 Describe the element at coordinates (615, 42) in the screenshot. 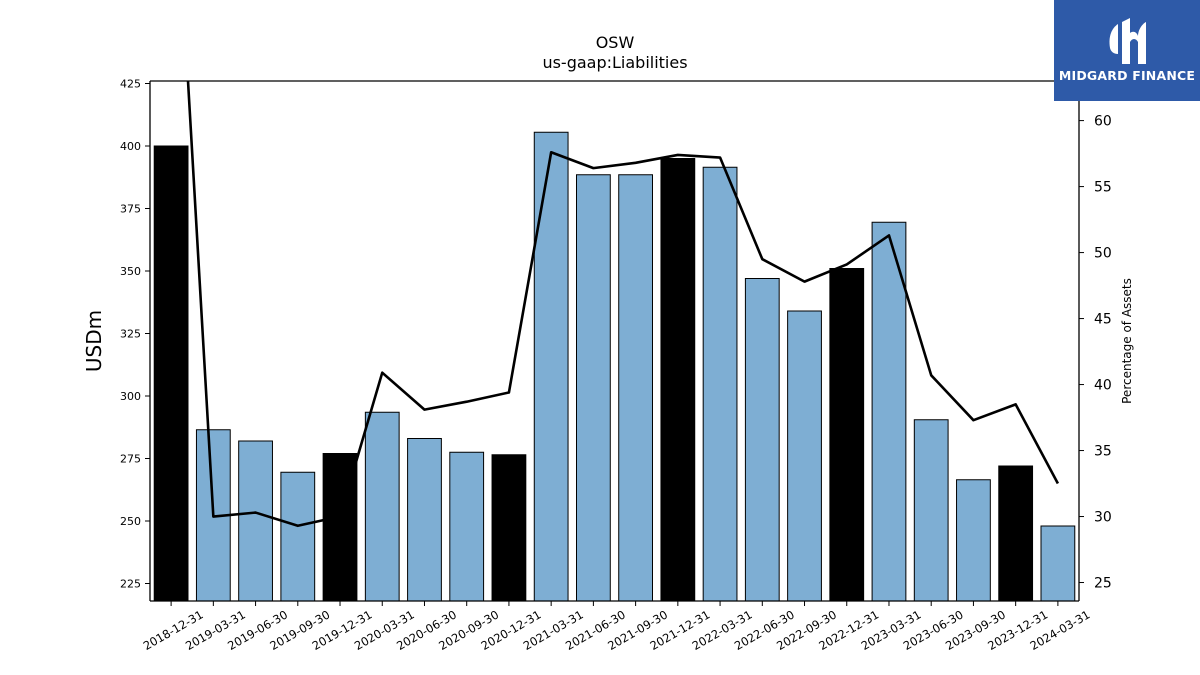

I see `chart-title: OSW` at that location.